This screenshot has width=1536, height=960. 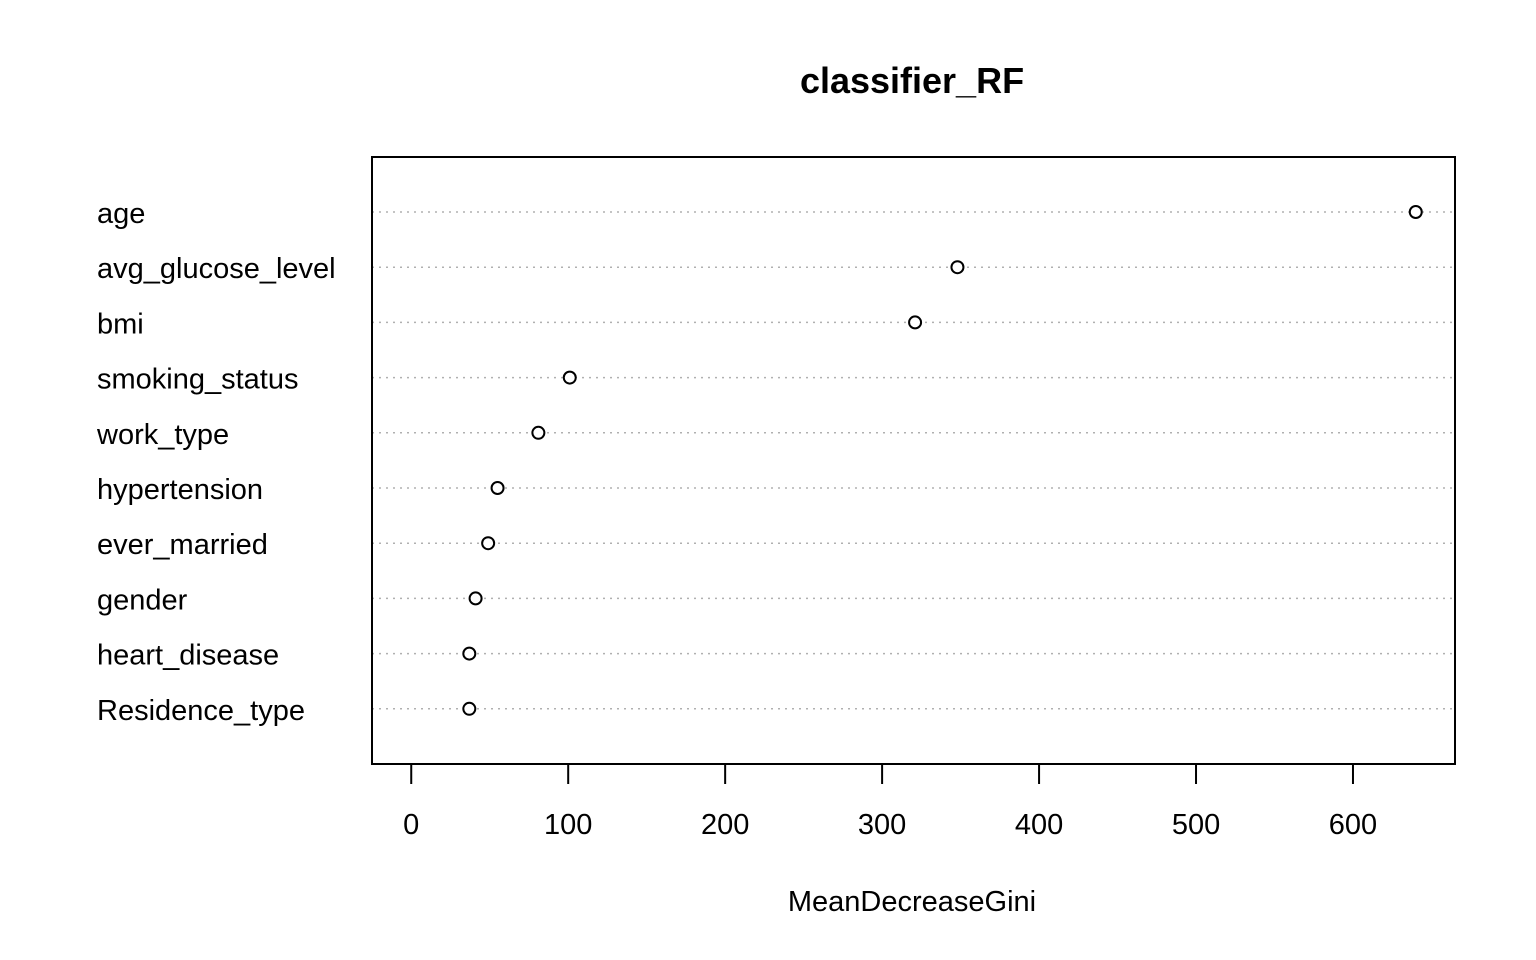 What do you see at coordinates (890, 802) in the screenshot?
I see `x-axis: 0 100 200 300 400 500 600` at bounding box center [890, 802].